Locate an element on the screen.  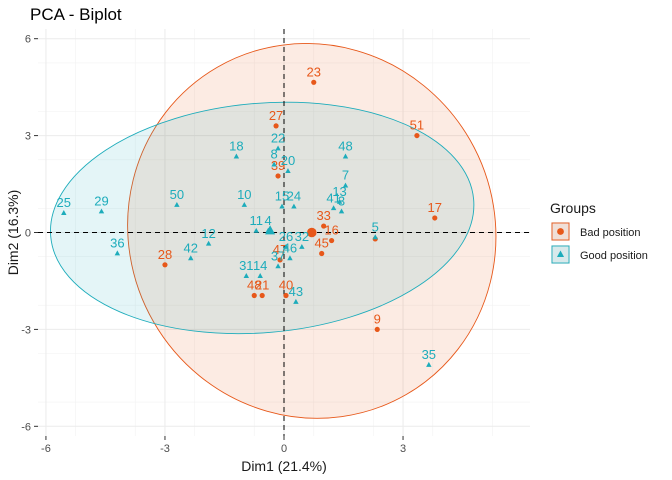
legend-label: Bad position is located at coordinates (610, 233).